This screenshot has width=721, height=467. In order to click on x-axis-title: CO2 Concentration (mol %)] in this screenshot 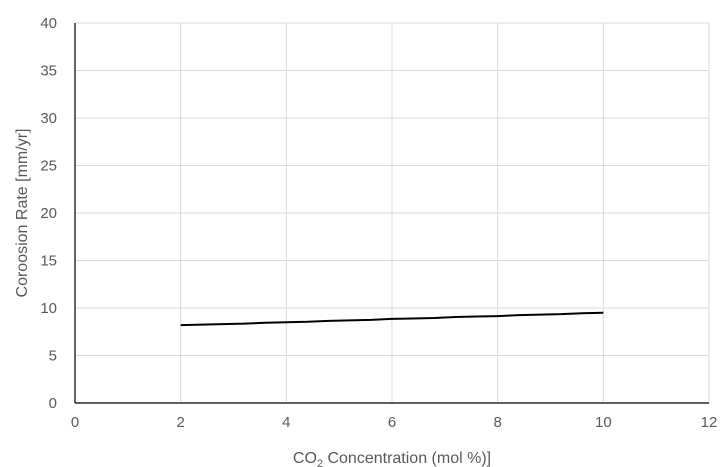, I will do `click(392, 458)`.